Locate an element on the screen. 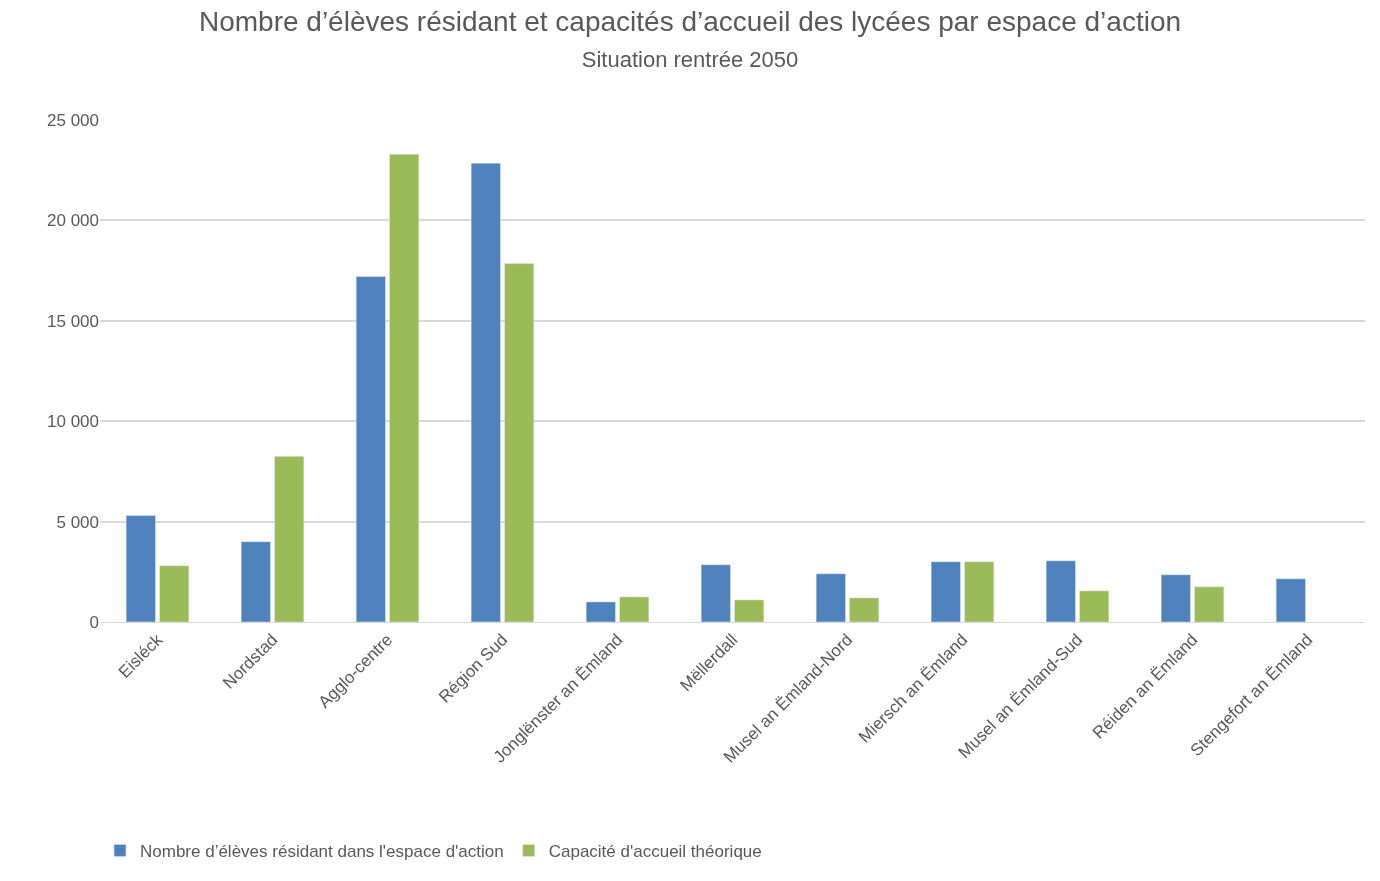 The height and width of the screenshot is (881, 1380). y-tick-label: 20 000 is located at coordinates (73, 221).